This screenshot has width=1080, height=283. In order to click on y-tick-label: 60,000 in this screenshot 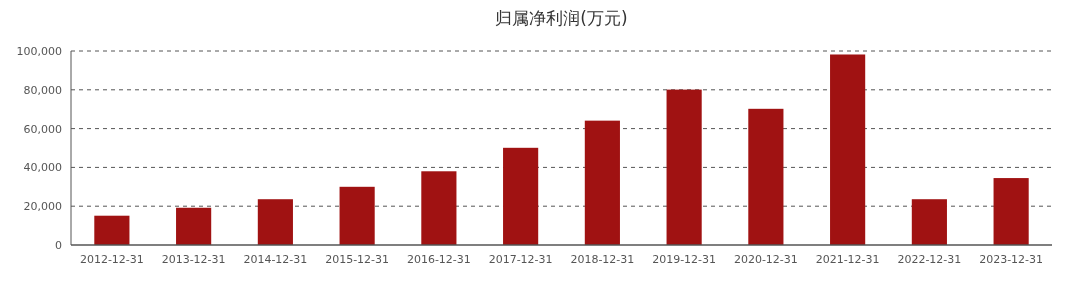, I will do `click(42, 129)`.